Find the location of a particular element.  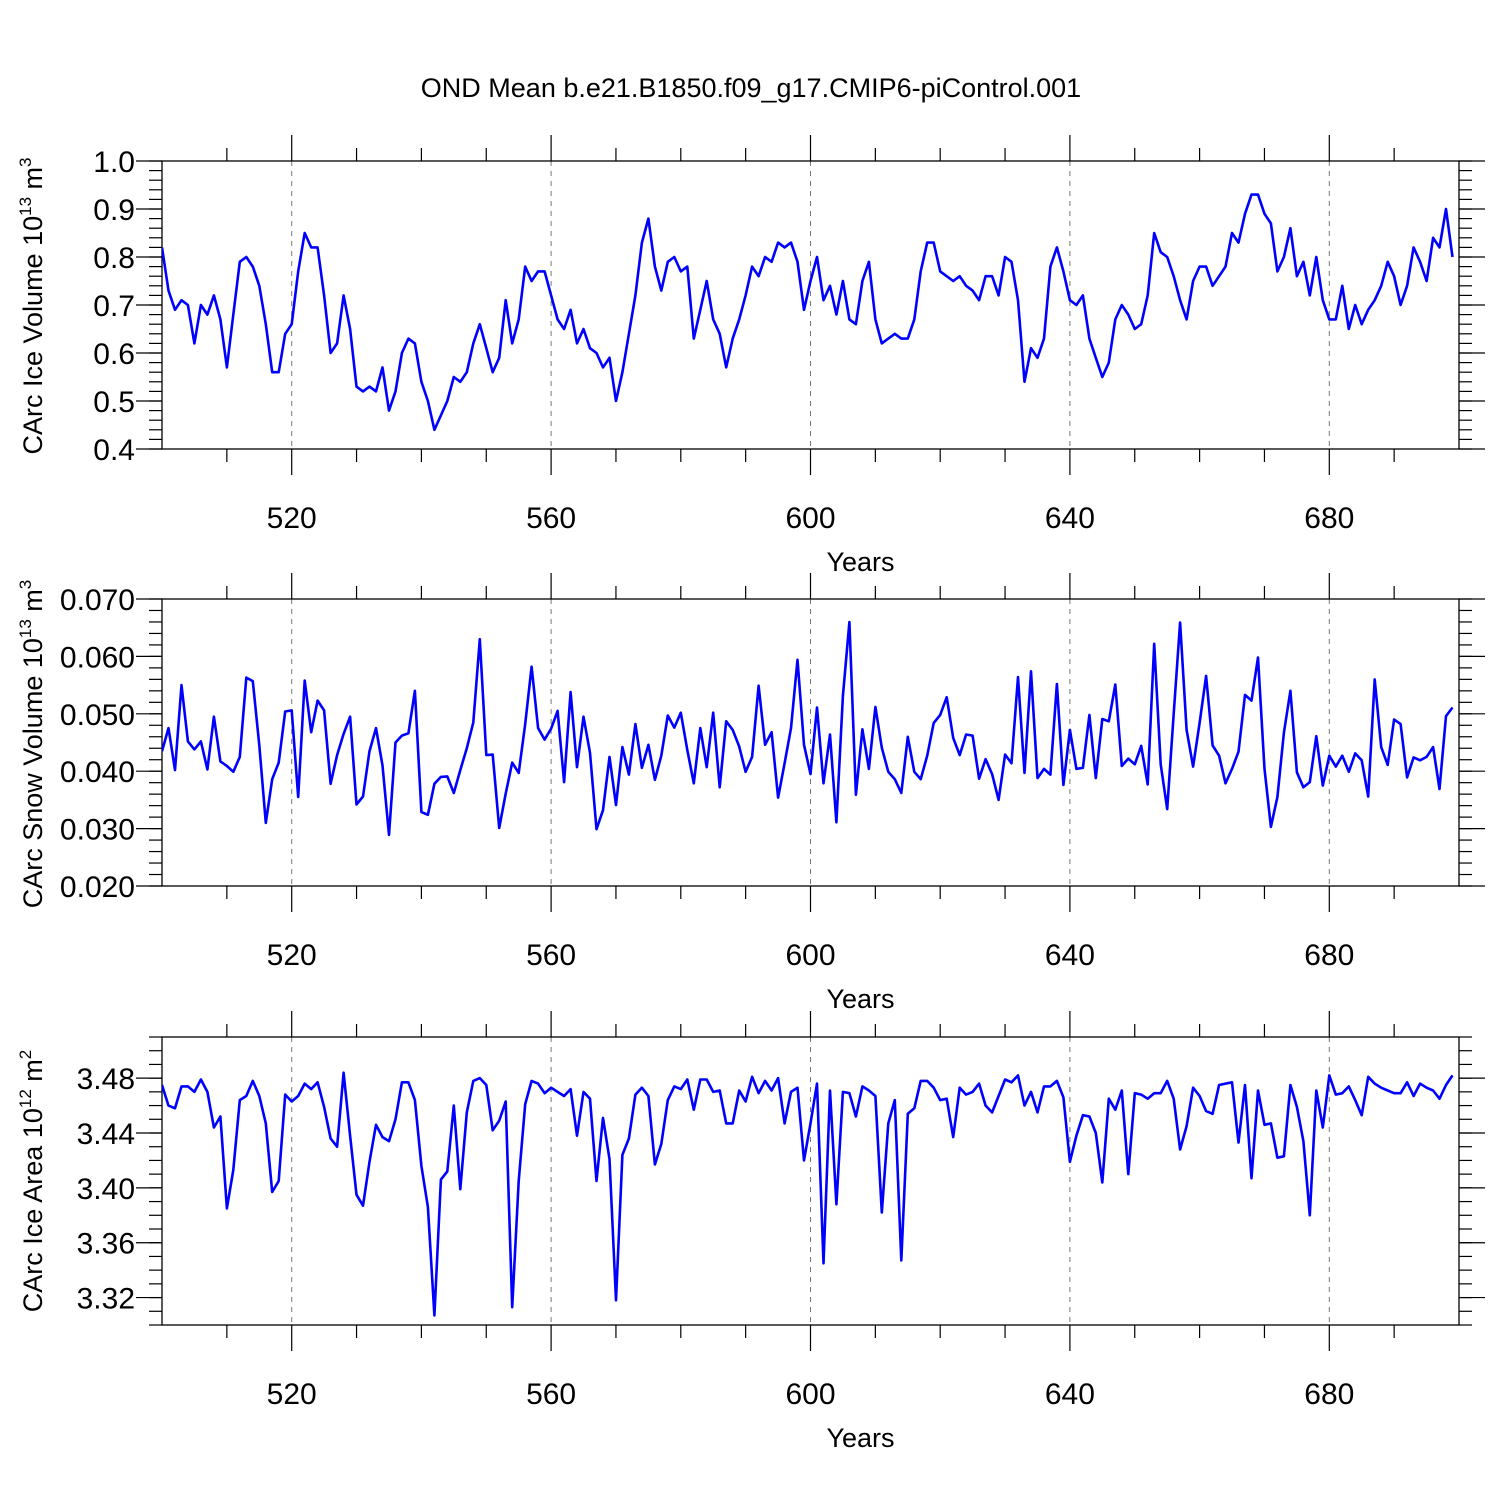

snow-volume-panel-series-line is located at coordinates (808, 728).